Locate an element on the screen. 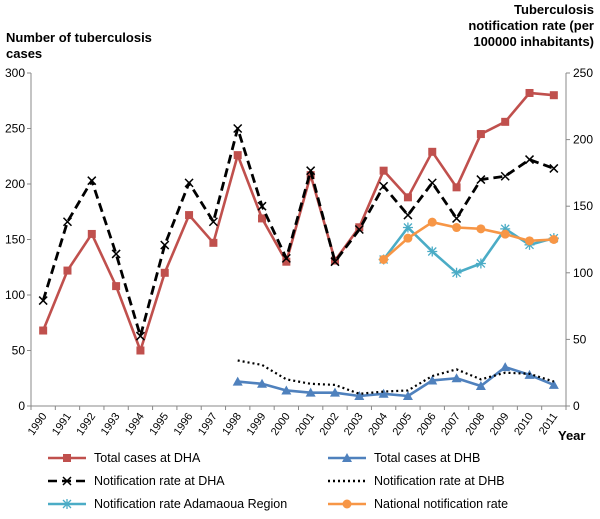  right-tick-label: 0 is located at coordinates (576, 406).